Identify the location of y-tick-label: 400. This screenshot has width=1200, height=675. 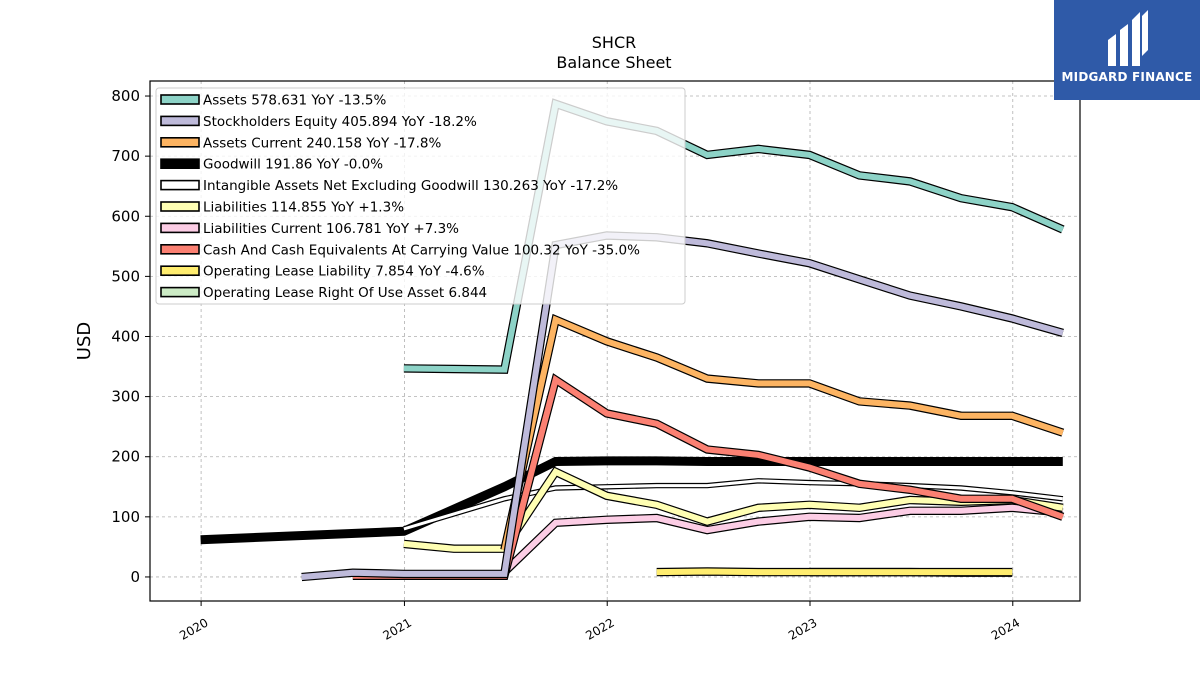
(125, 336).